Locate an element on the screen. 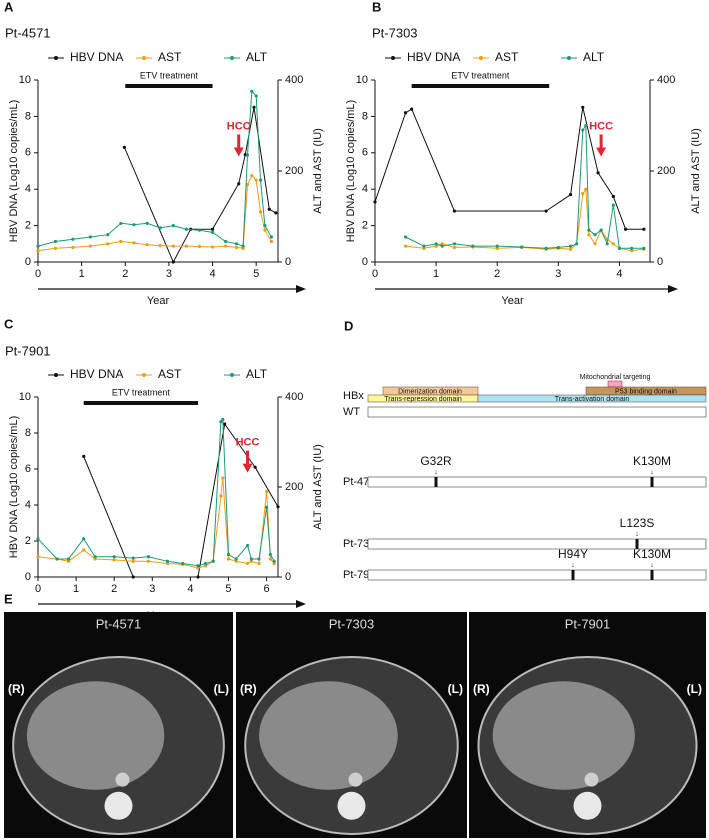  event-arrow-head is located at coordinates (247, 468).